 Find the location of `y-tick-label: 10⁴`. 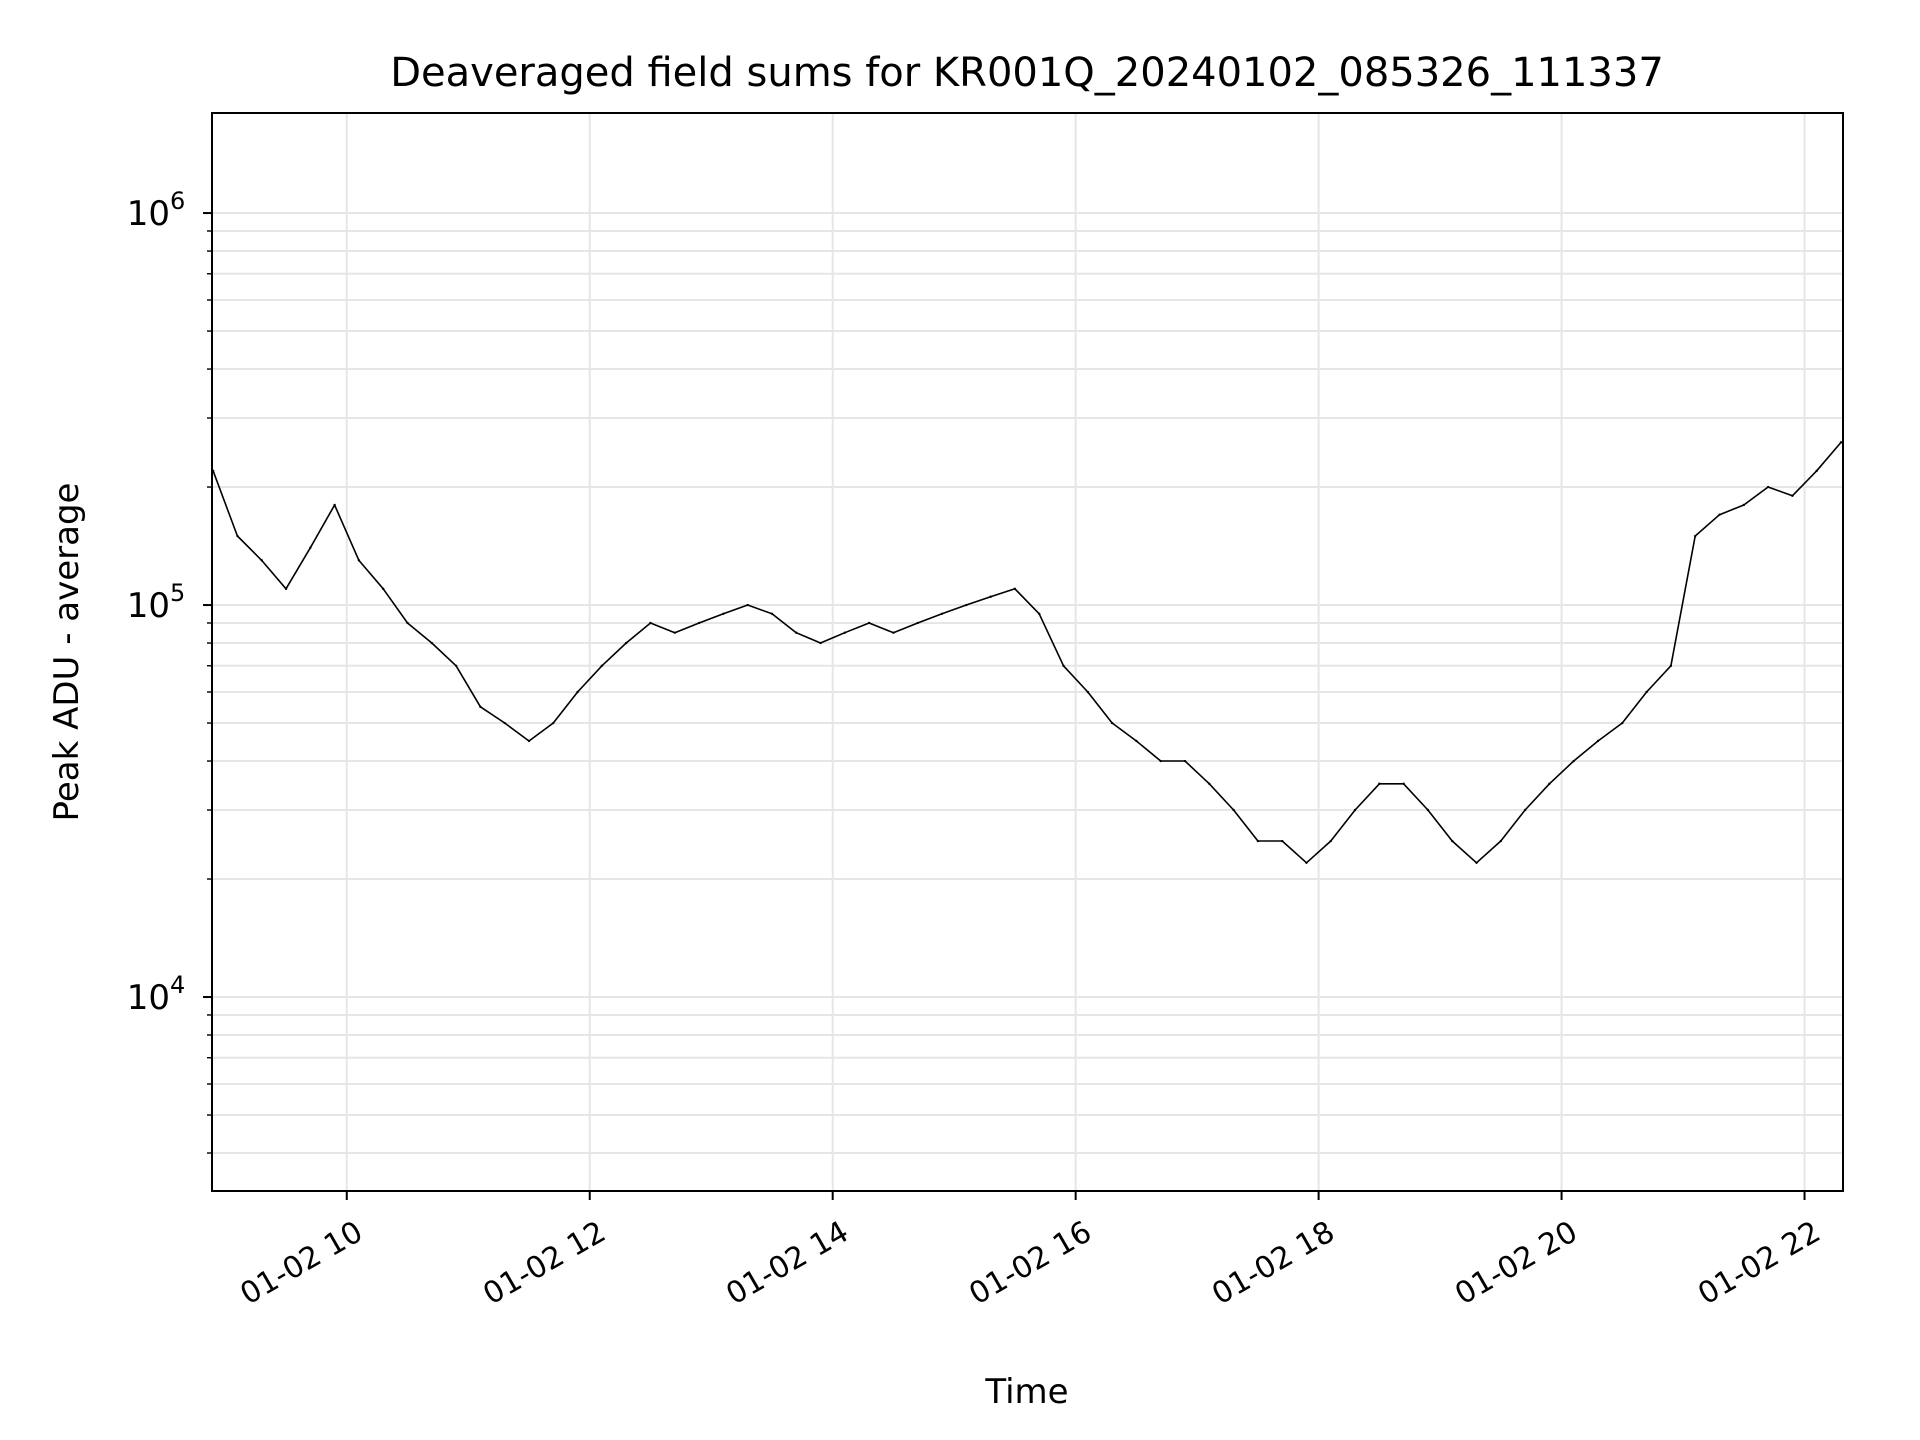

y-tick-label: 10⁴ is located at coordinates (156, 994).